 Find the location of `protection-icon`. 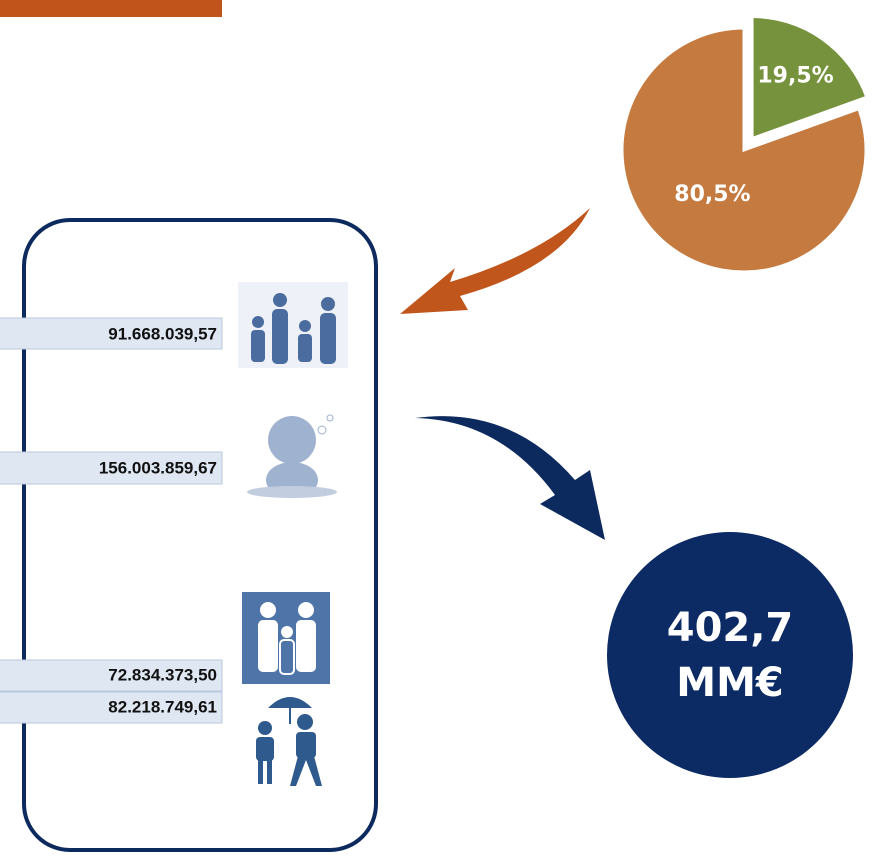

protection-icon is located at coordinates (289, 741).